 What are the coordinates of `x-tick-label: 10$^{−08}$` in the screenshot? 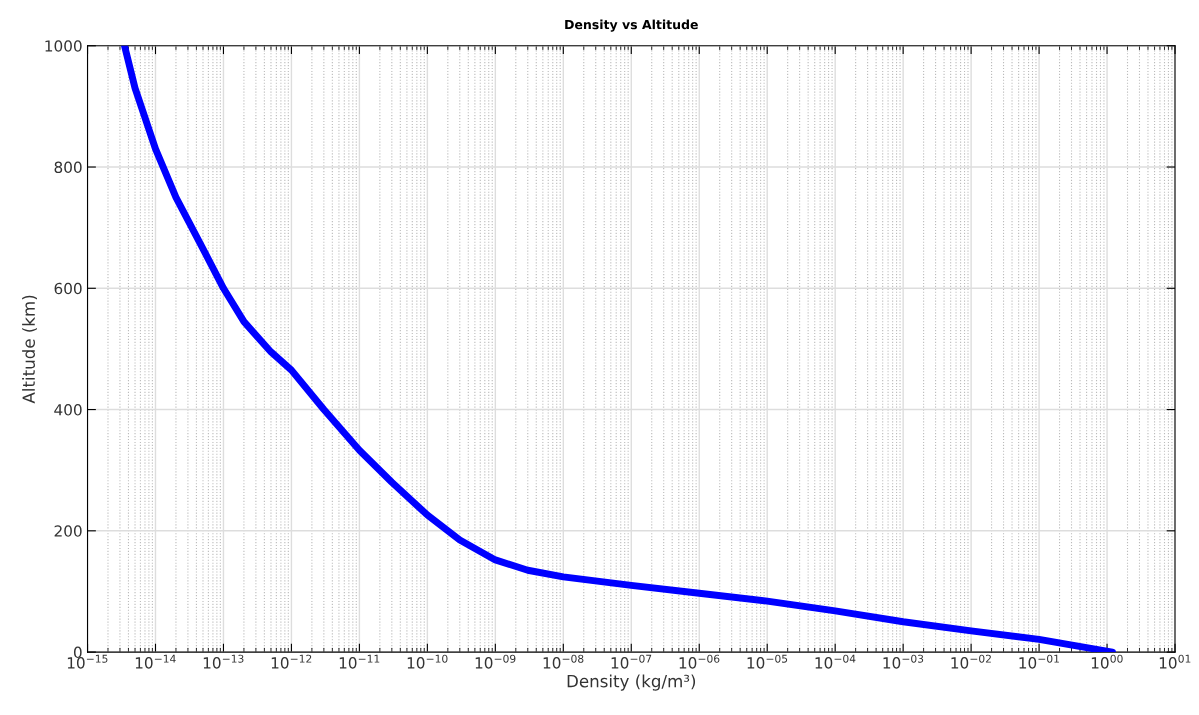 It's located at (563, 661).